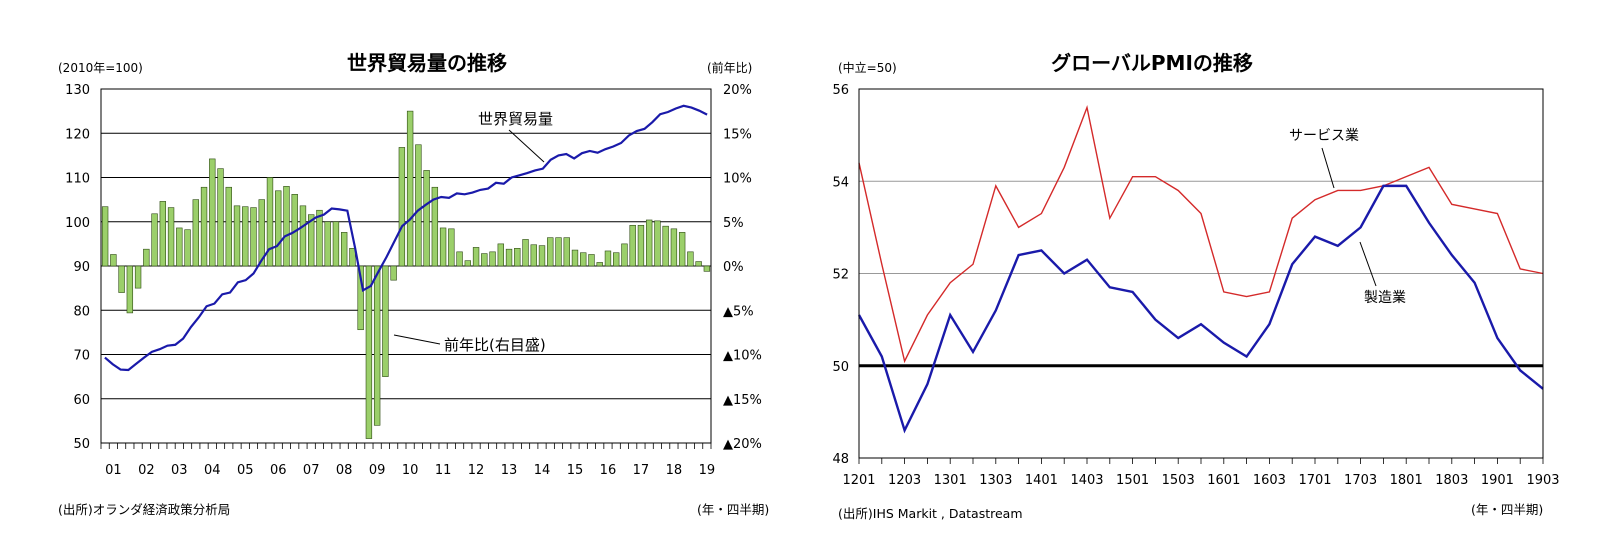  What do you see at coordinates (737, 90) in the screenshot?
I see `right-y-tick-label: 20%` at bounding box center [737, 90].